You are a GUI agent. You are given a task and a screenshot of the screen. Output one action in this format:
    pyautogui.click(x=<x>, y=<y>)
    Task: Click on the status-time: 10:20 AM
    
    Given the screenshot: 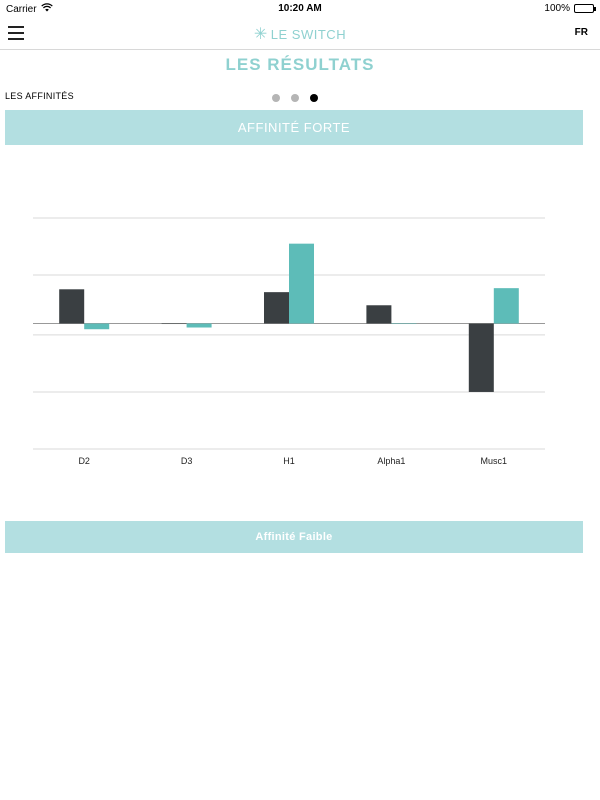 What is the action you would take?
    pyautogui.click(x=300, y=8)
    